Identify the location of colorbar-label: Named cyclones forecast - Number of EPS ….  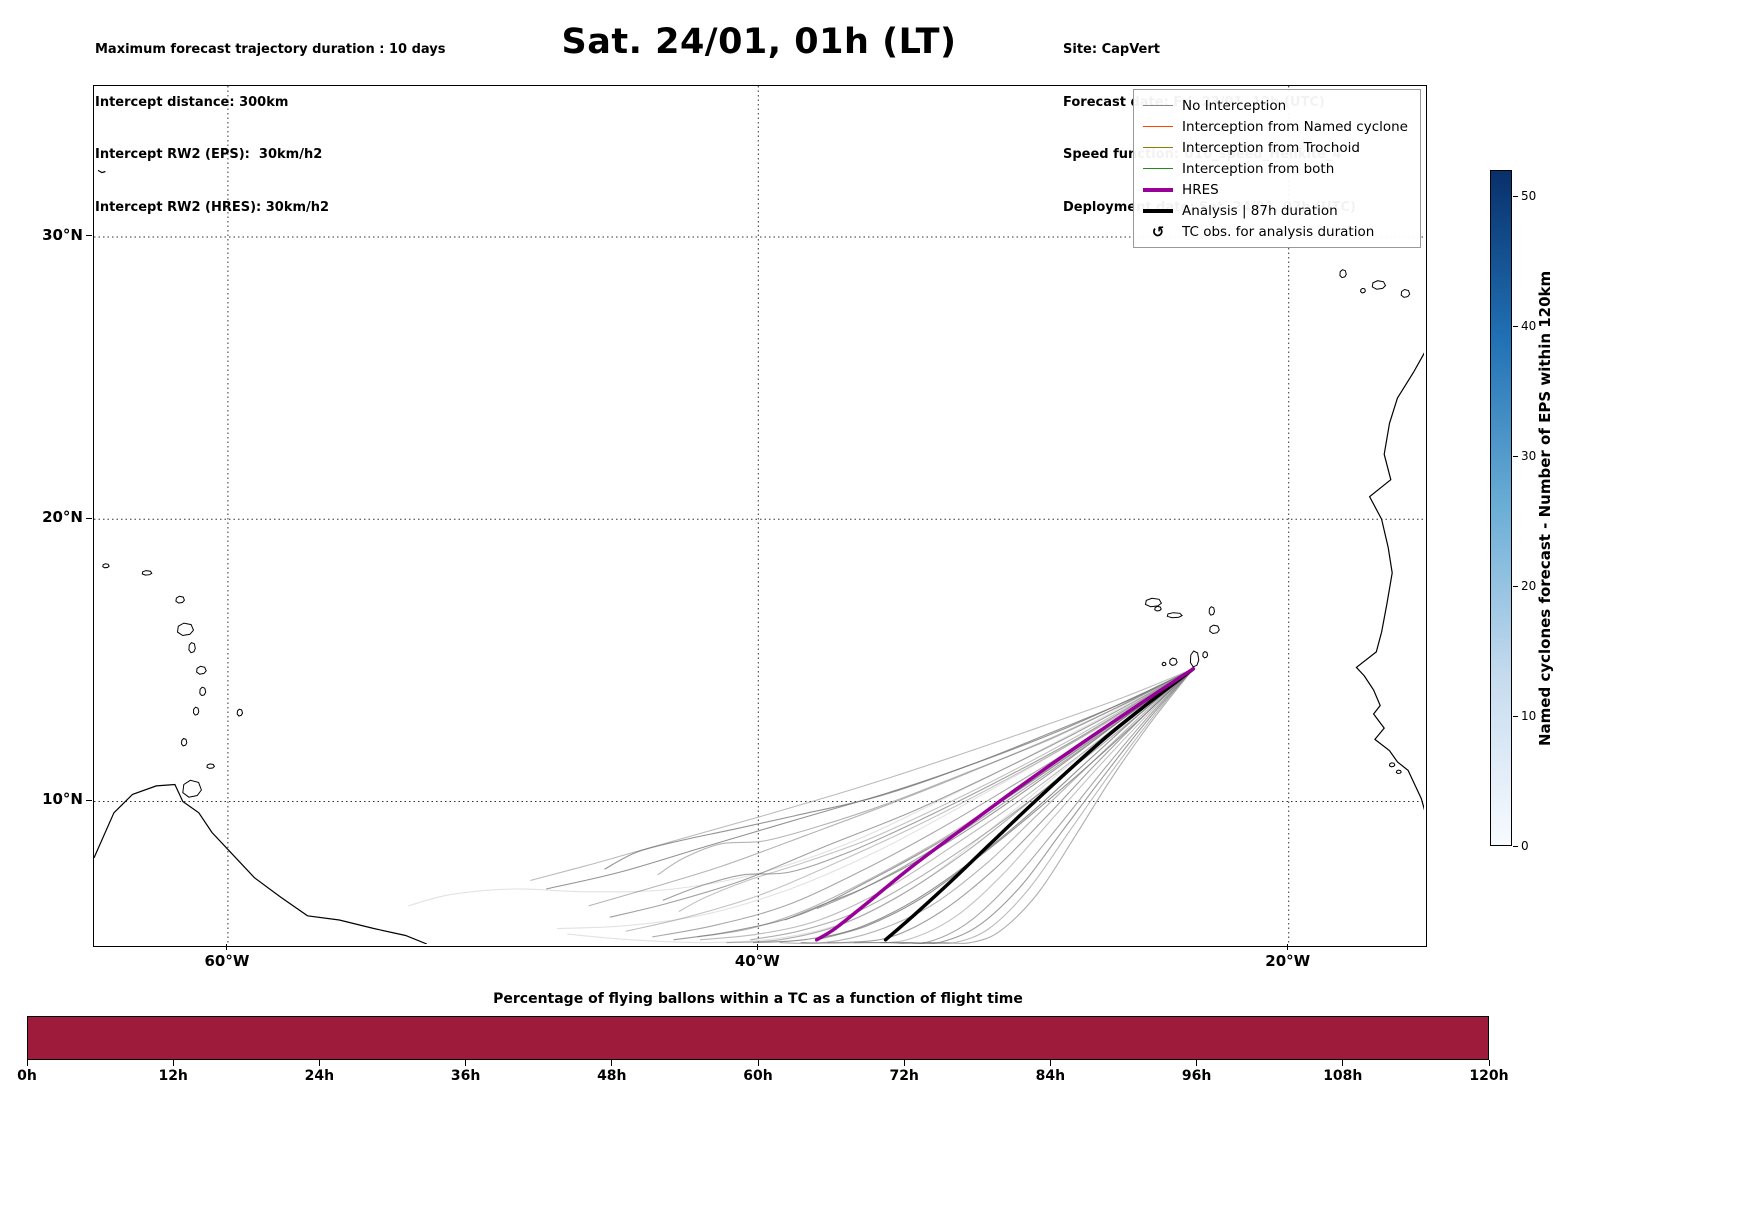
(1545, 508).